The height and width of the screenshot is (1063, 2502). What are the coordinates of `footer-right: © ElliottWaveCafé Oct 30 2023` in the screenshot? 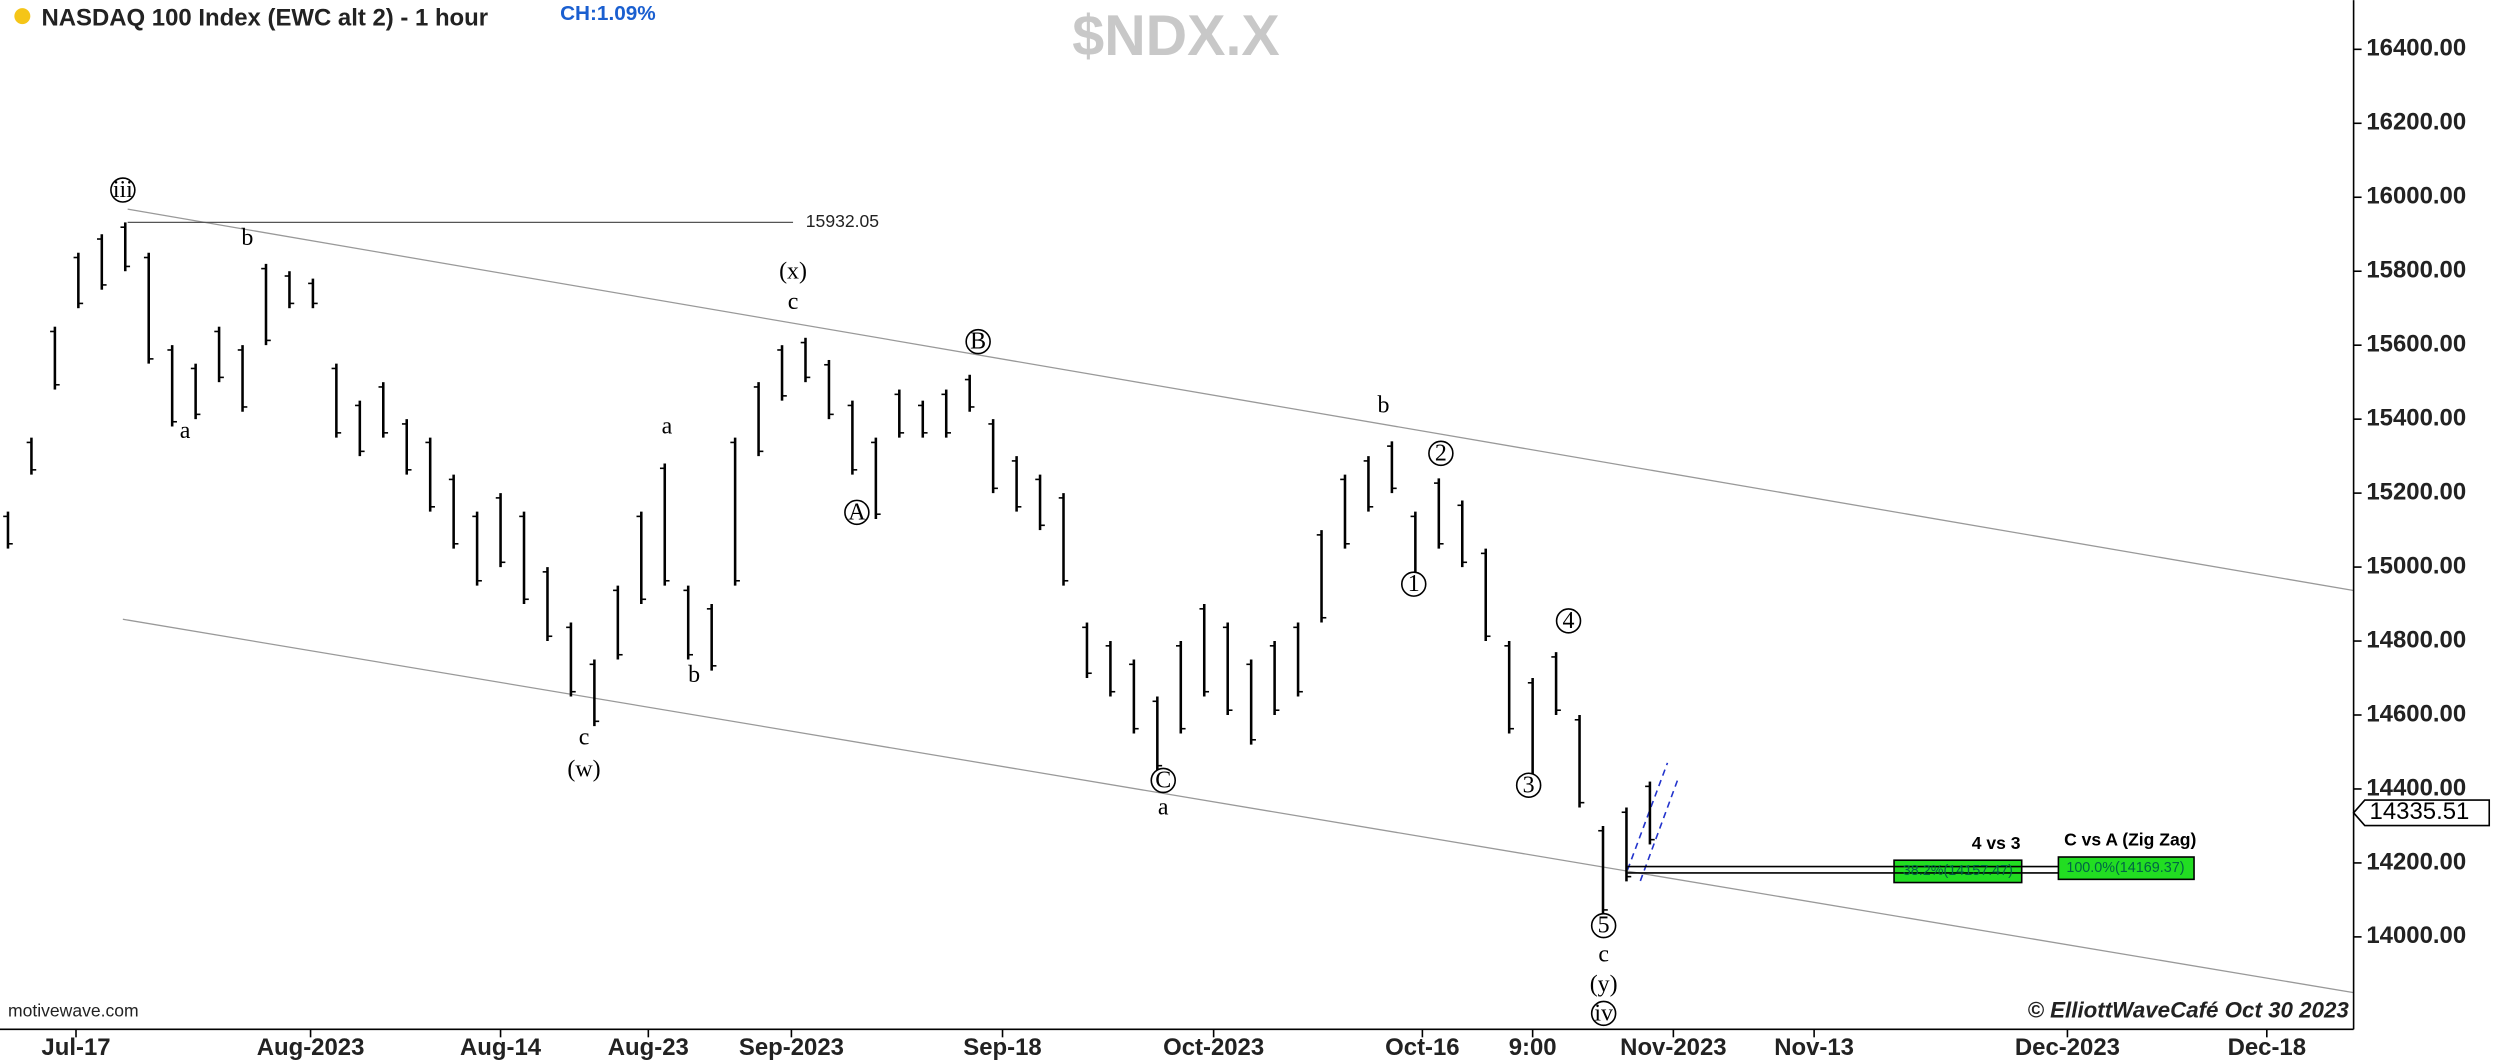 It's located at (2188, 1010).